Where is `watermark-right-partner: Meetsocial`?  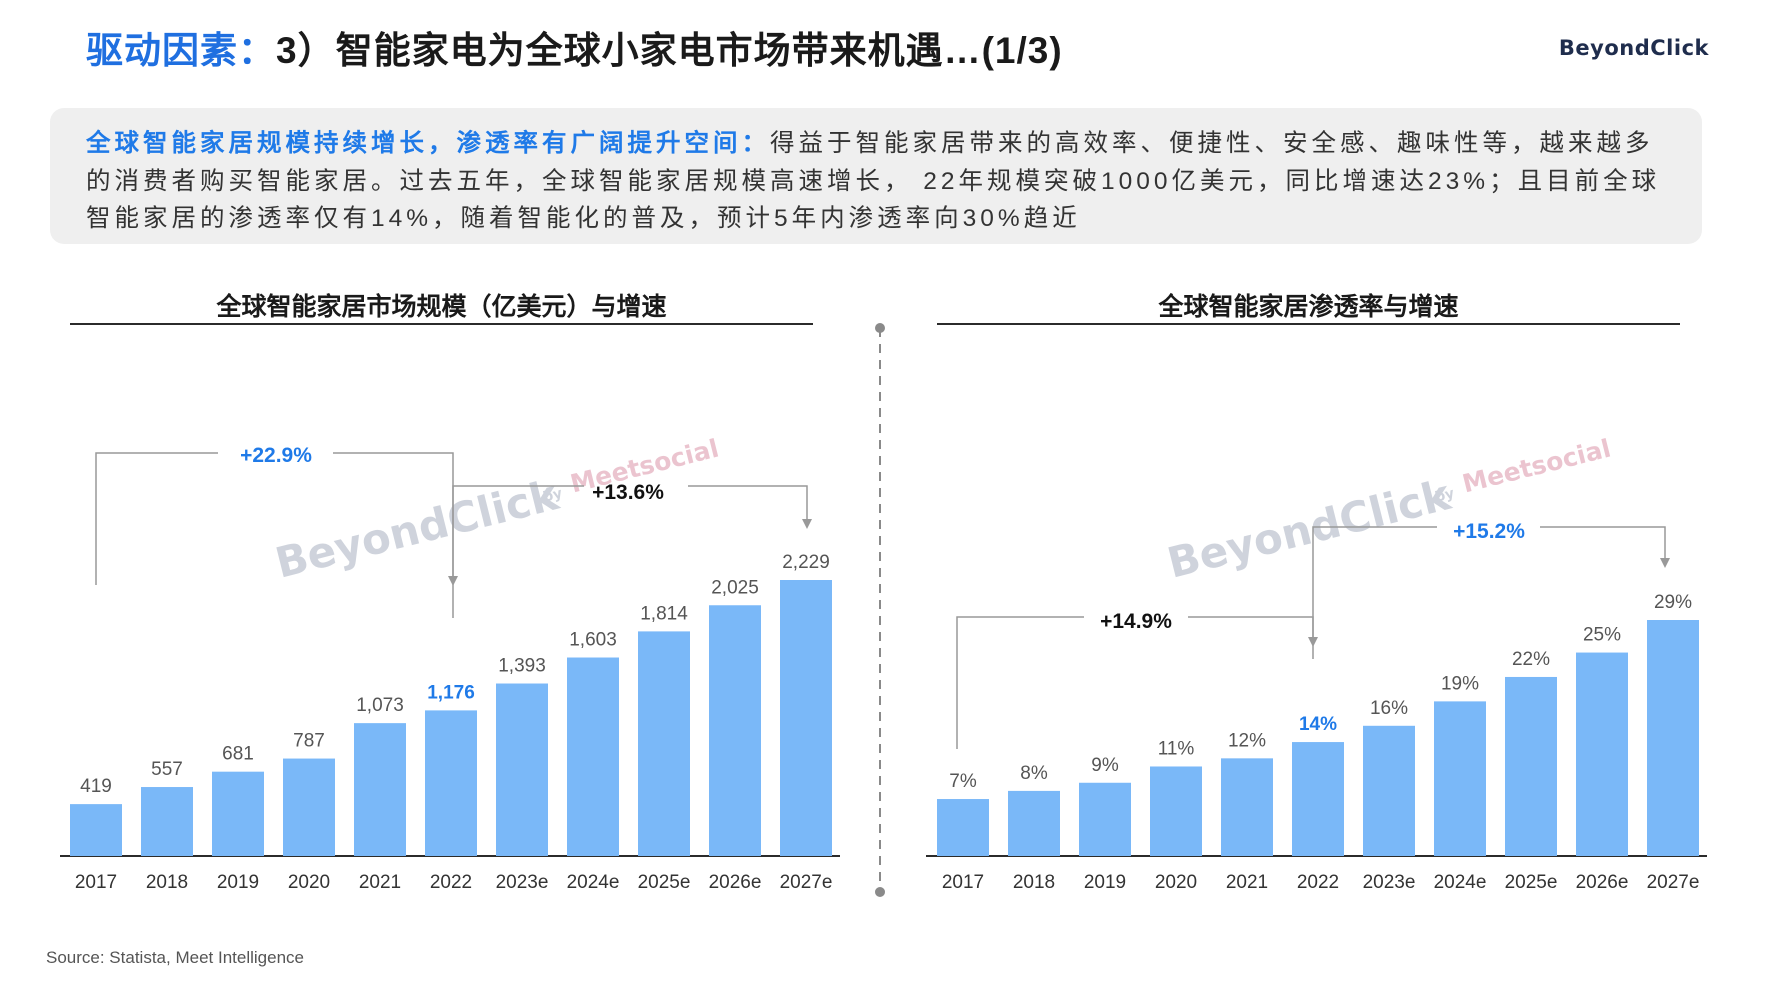
watermark-right-partner: Meetsocial is located at coordinates (1536, 466).